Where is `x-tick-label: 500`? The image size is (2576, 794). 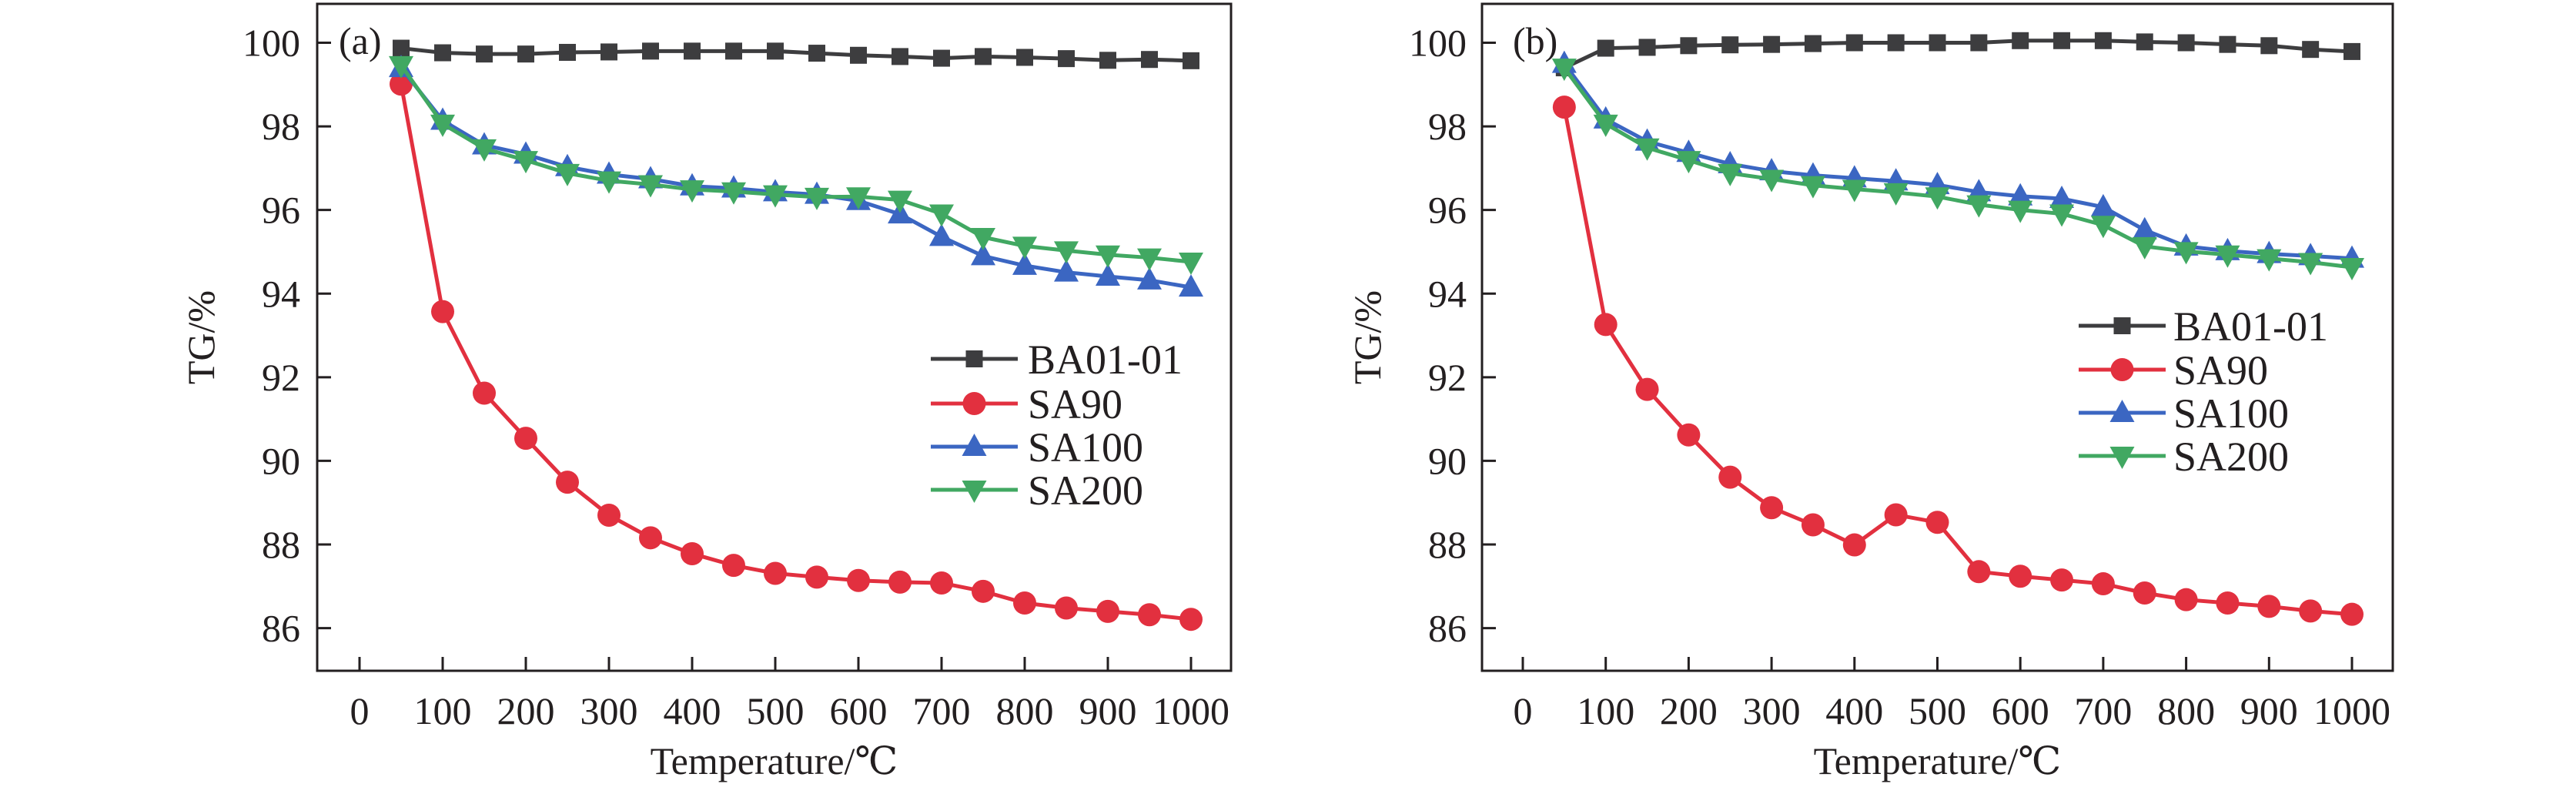 x-tick-label: 500 is located at coordinates (1937, 710).